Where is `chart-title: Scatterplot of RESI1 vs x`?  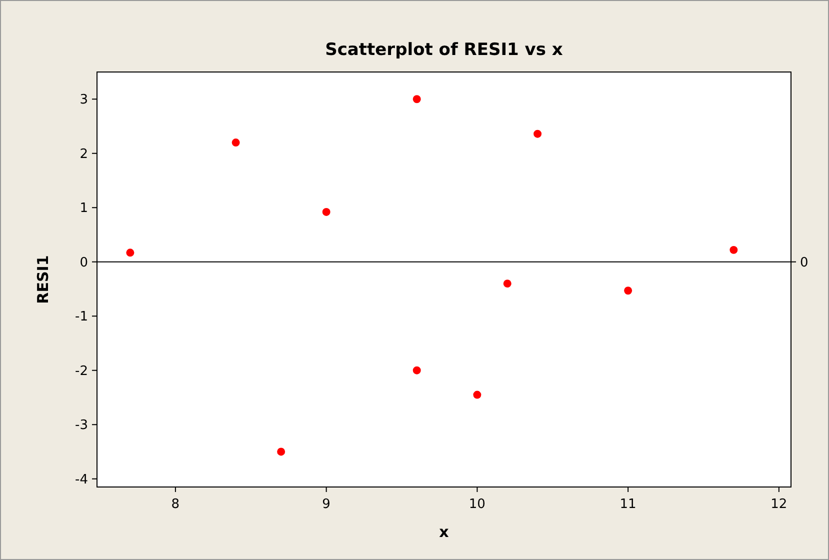 chart-title: Scatterplot of RESI1 vs x is located at coordinates (444, 50).